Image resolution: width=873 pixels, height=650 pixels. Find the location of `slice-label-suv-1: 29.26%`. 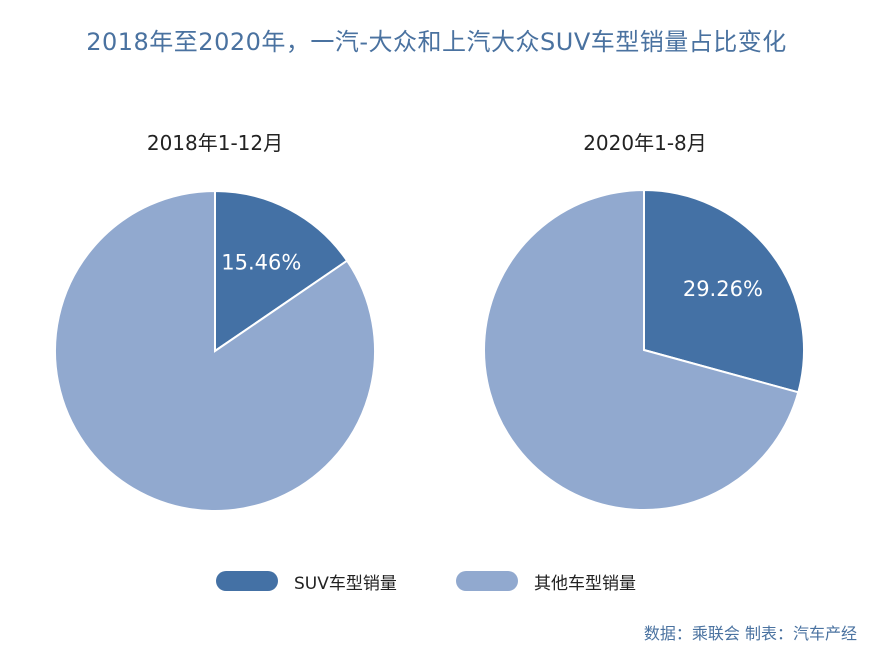

slice-label-suv-1: 29.26% is located at coordinates (723, 289).